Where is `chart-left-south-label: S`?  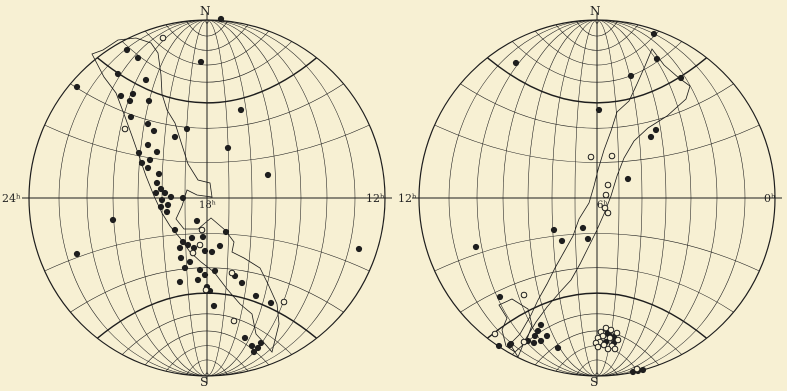
chart-left-south-label: S is located at coordinates (204, 381).